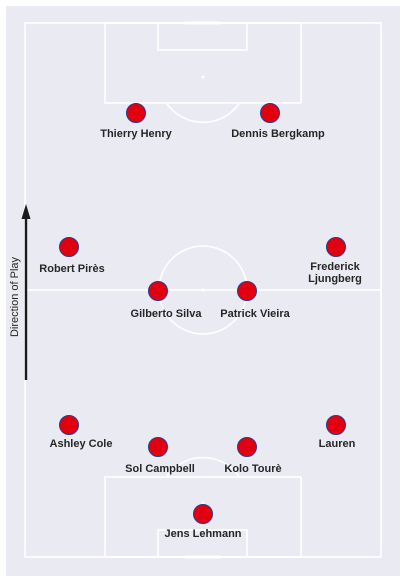 This screenshot has width=405, height=583. I want to click on centre-spot, so click(203, 290).